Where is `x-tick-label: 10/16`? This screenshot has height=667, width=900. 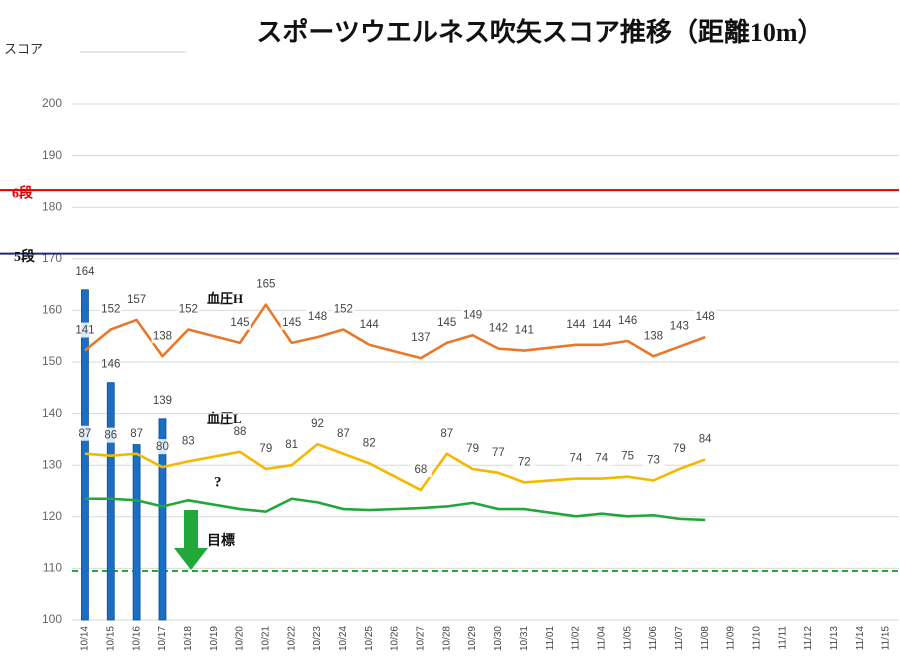 x-tick-label: 10/16 is located at coordinates (136, 638).